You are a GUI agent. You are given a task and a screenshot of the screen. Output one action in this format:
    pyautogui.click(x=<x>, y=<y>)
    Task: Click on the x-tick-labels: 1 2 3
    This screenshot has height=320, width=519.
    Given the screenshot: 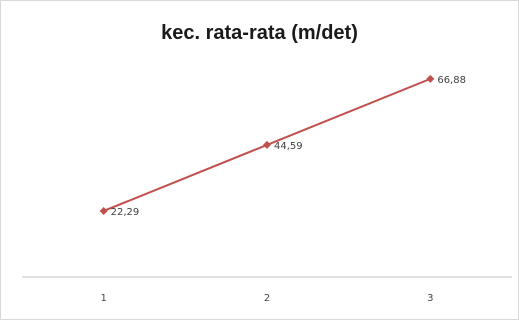 What is the action you would take?
    pyautogui.click(x=266, y=298)
    